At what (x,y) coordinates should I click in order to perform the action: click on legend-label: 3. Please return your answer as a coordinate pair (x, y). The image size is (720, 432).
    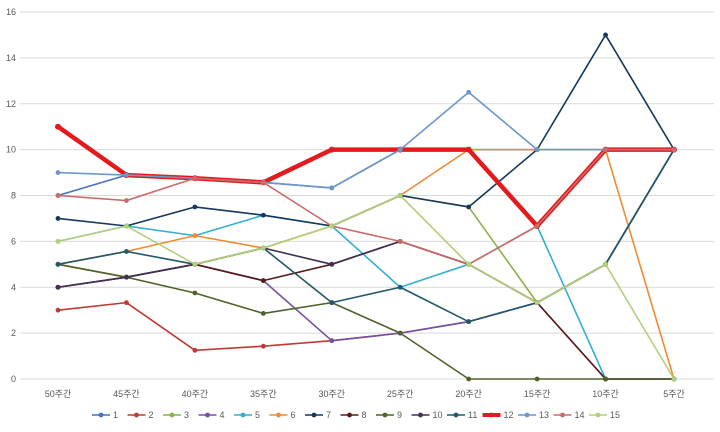
    Looking at the image, I should click on (186, 415).